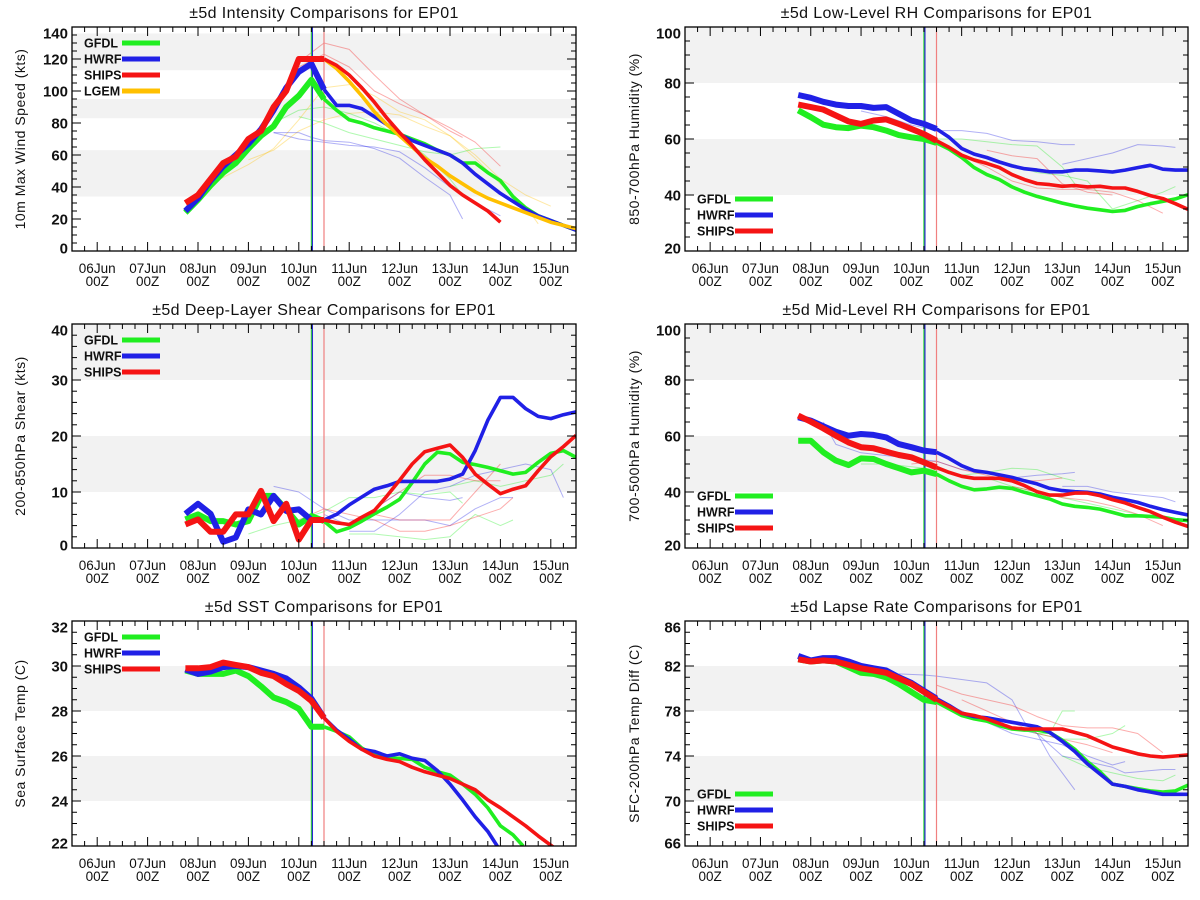 This screenshot has height=900, width=1200. Describe the element at coordinates (253, 518) in the screenshot. I see `series-line-hwrf-analysis` at that location.